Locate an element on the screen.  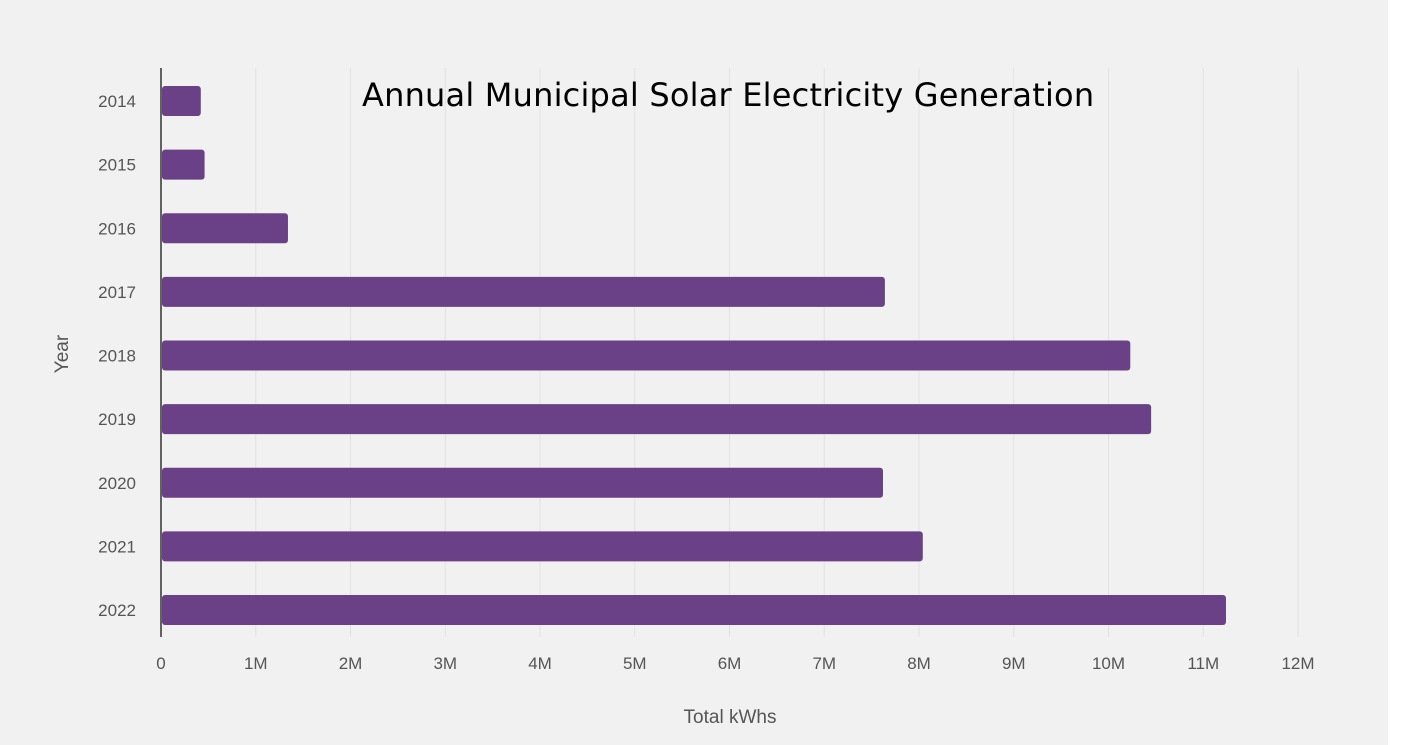
y-tick-label: 2015 is located at coordinates (117, 165).